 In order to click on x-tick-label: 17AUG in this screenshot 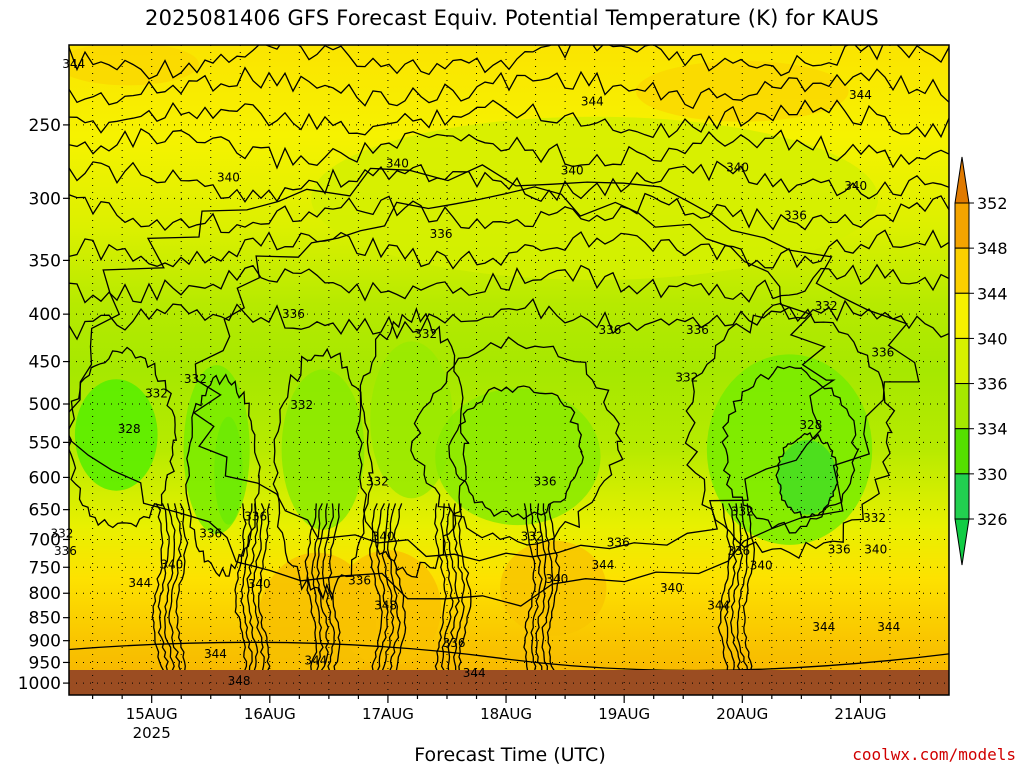, I will do `click(388, 714)`.